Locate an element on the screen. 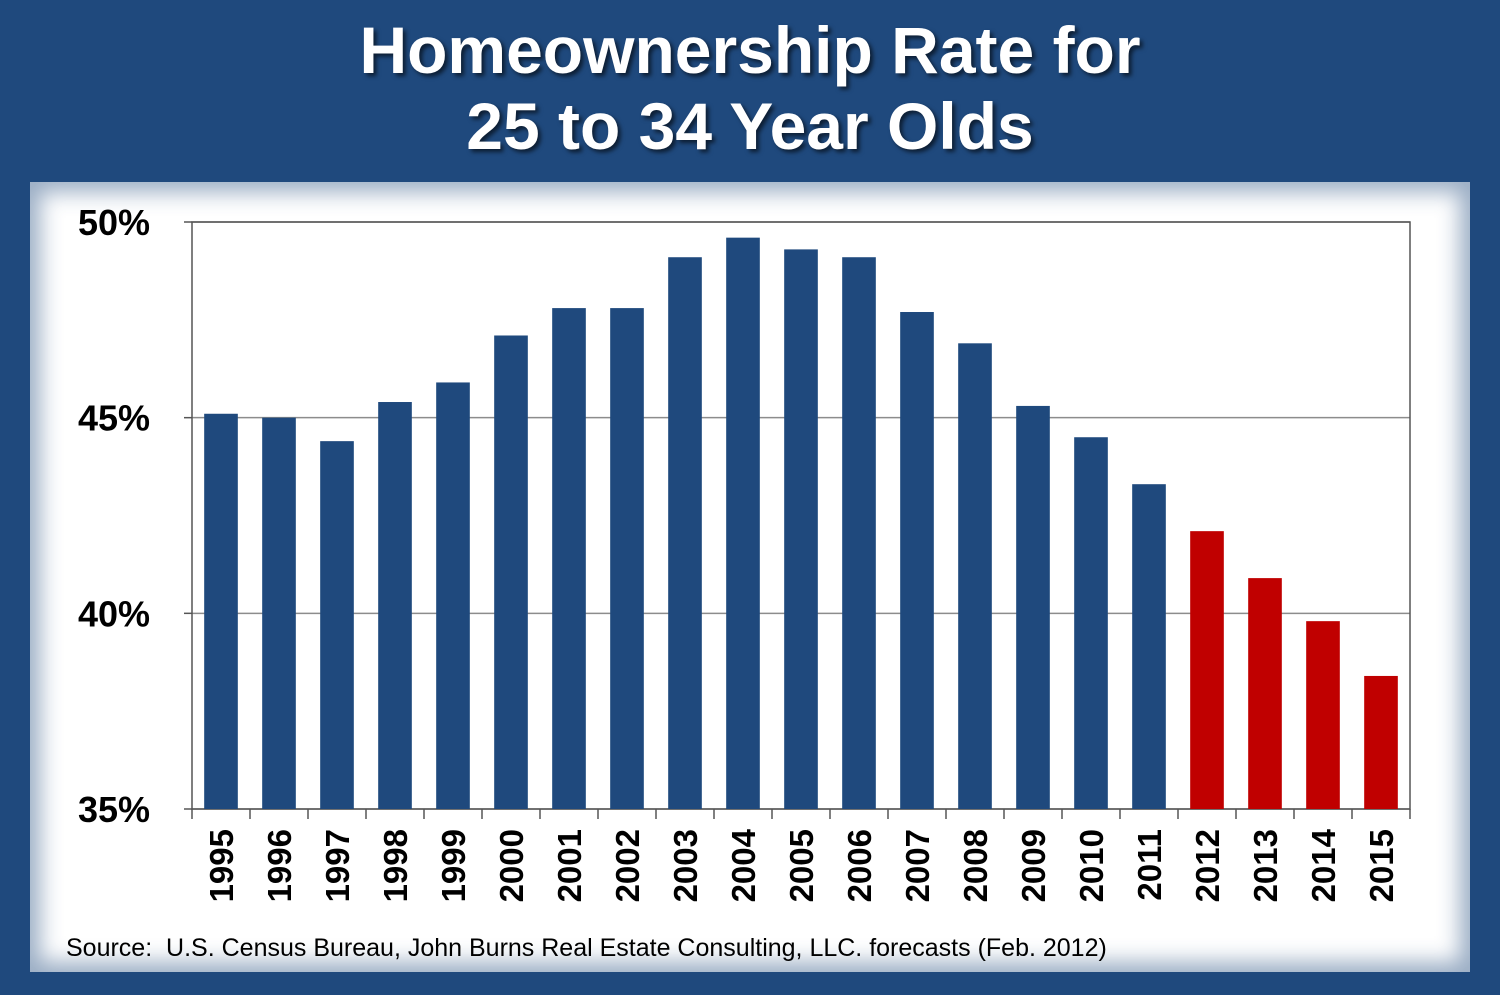 The height and width of the screenshot is (995, 1500). bar-2010 is located at coordinates (1091, 623).